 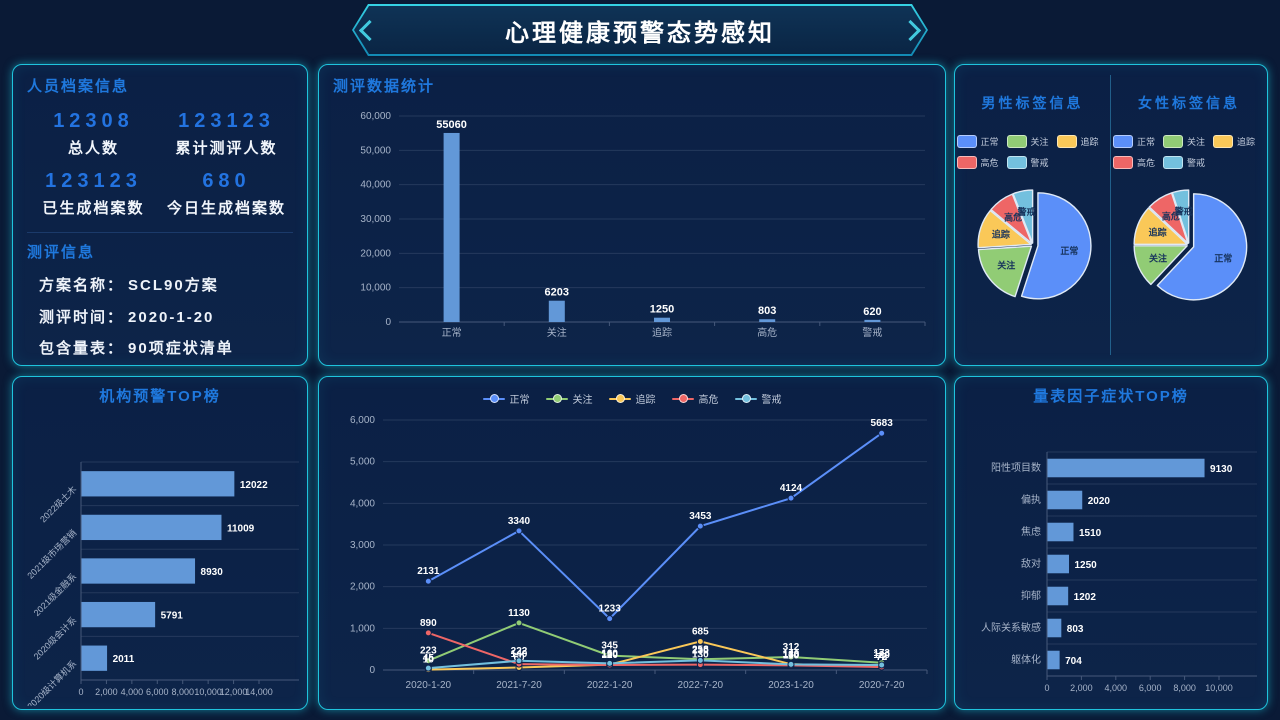 I want to click on field-scale-included: 包含量表： 90项症状清单, so click(x=160, y=349).